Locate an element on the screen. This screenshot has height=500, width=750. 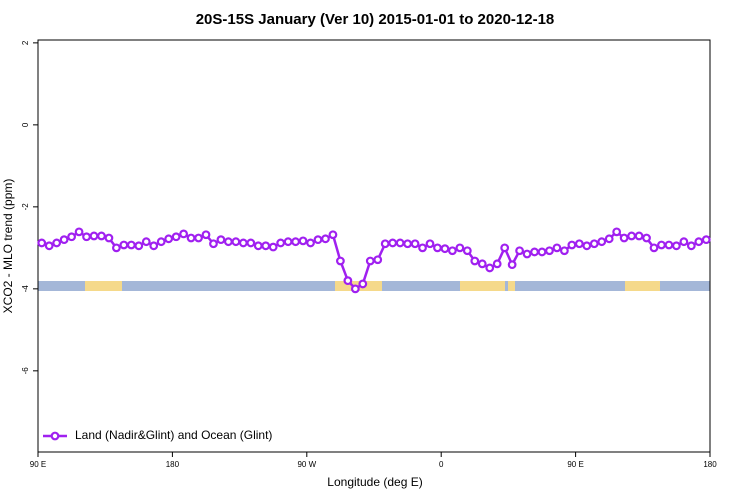
x-tick-label: 180 is located at coordinates (710, 464).